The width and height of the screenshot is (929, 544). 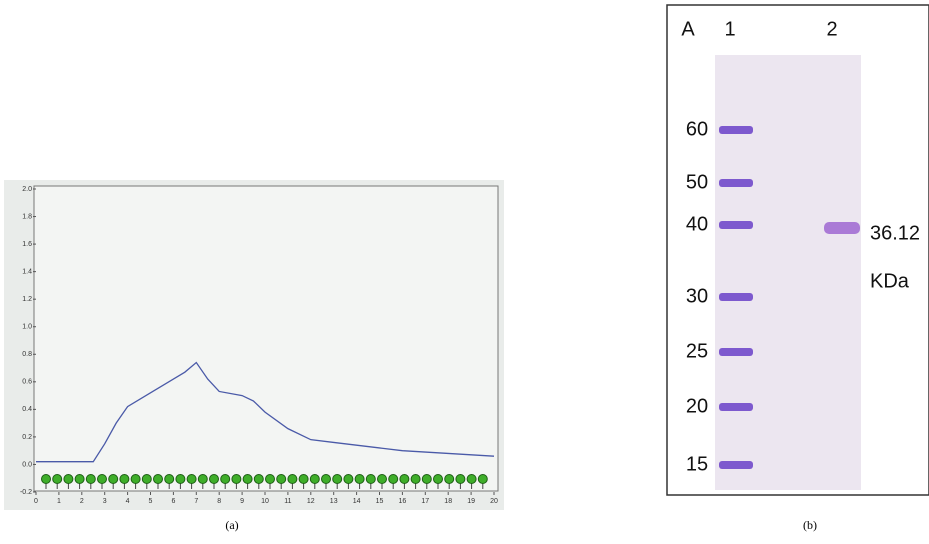 I want to click on y-tick-label: 0.6, so click(x=27, y=382).